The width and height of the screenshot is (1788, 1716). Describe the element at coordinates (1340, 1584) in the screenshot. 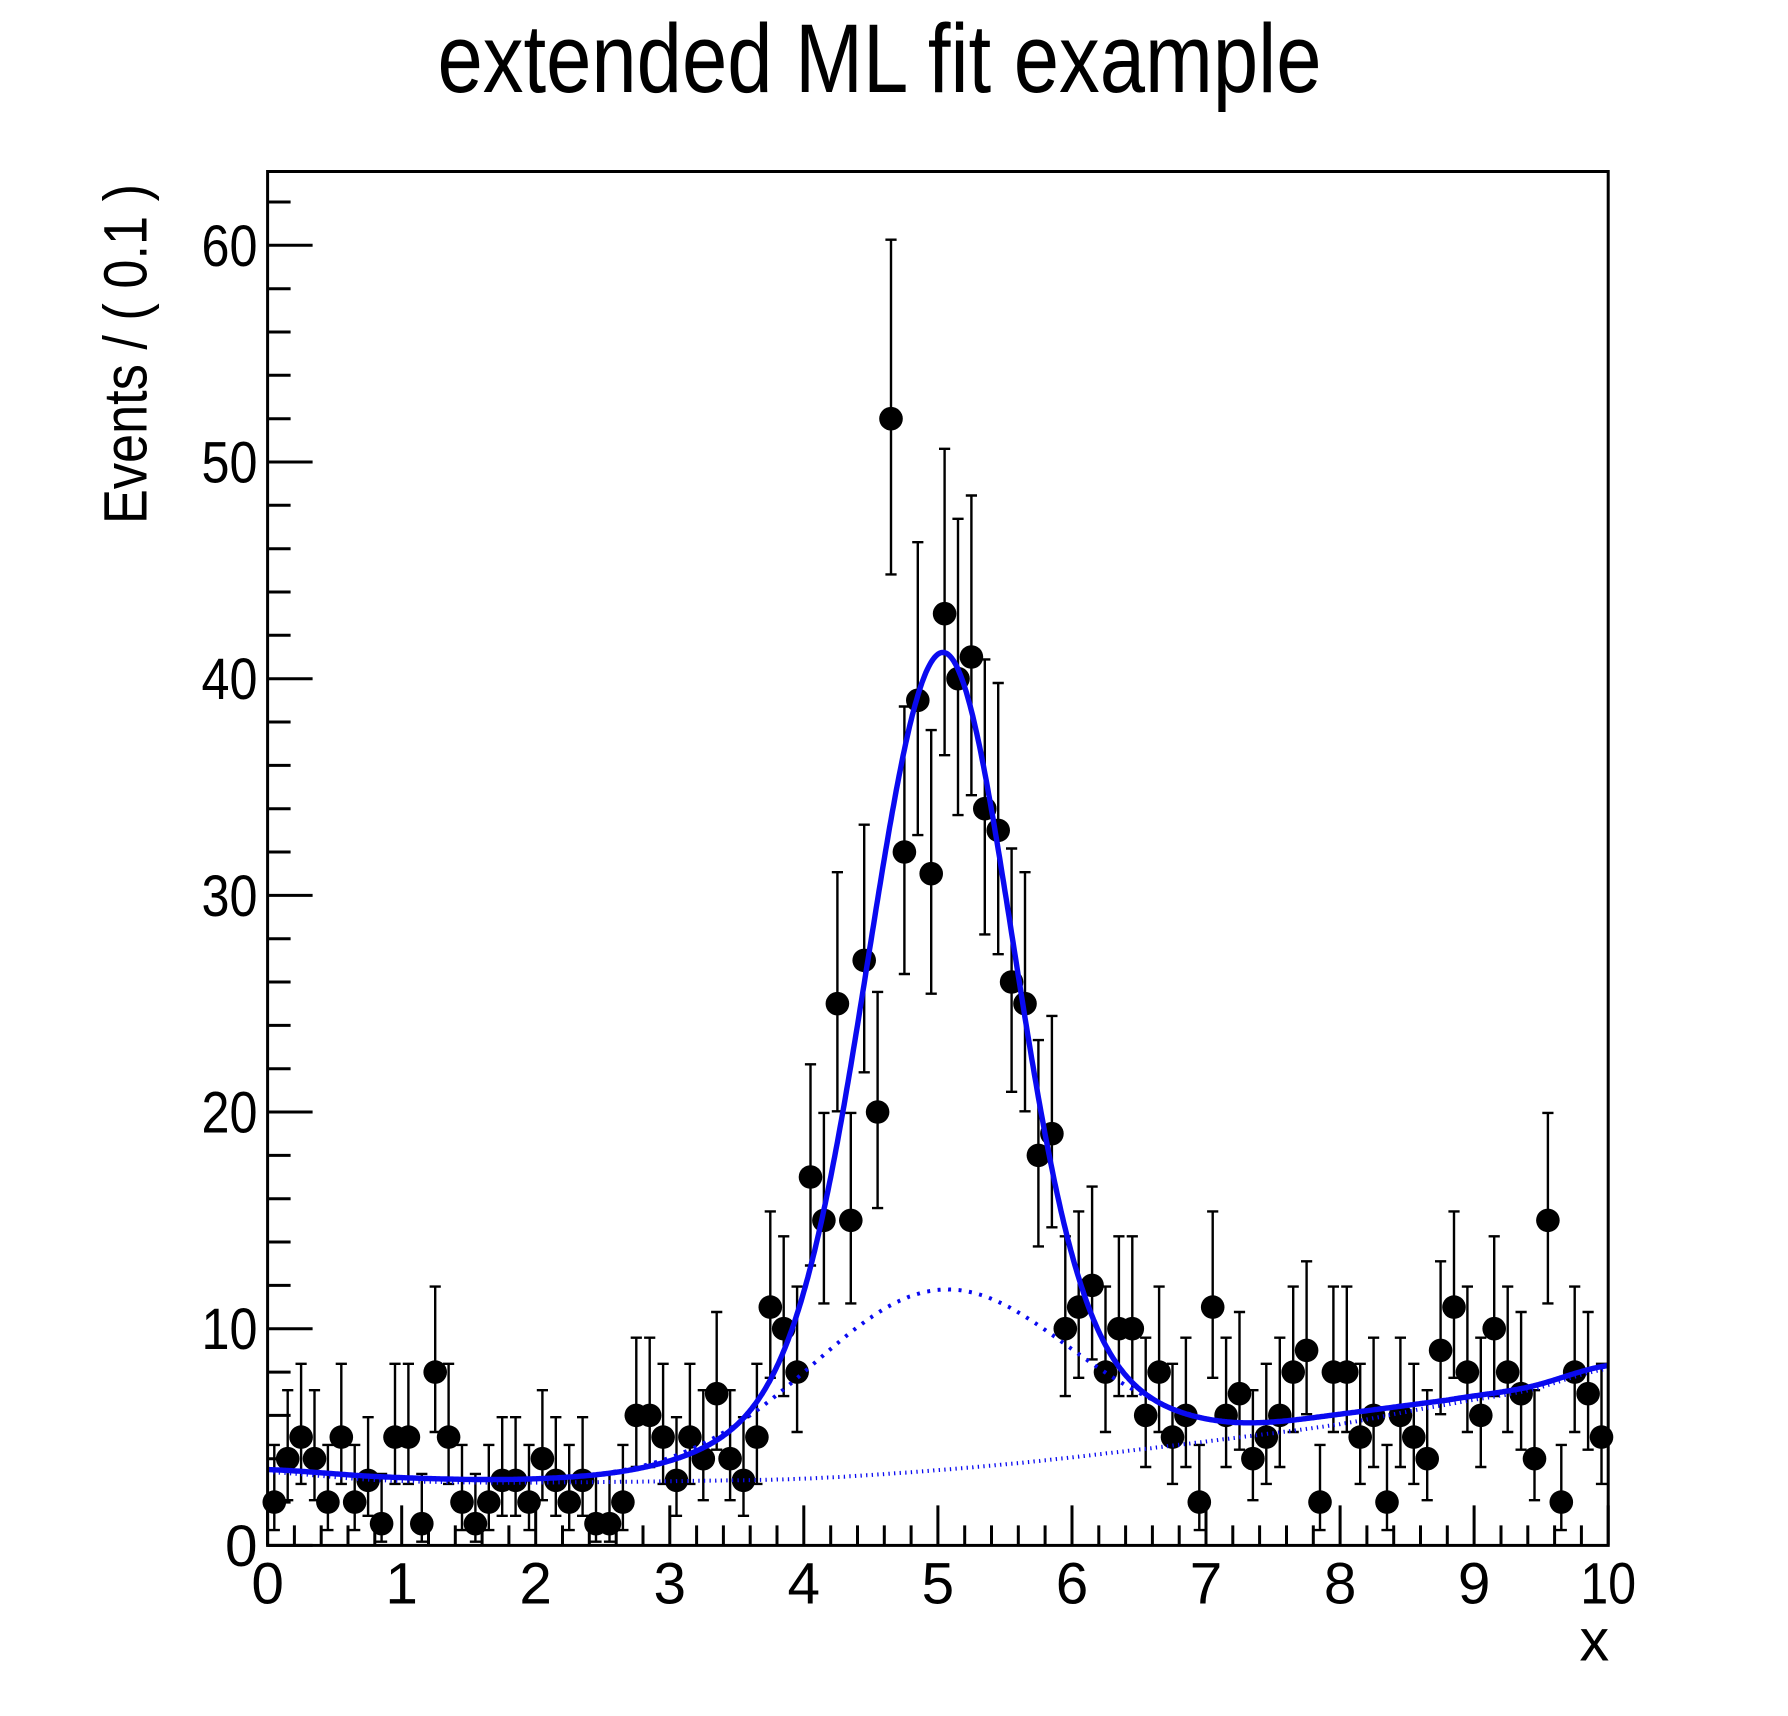

I see `svg-text: 8` at that location.